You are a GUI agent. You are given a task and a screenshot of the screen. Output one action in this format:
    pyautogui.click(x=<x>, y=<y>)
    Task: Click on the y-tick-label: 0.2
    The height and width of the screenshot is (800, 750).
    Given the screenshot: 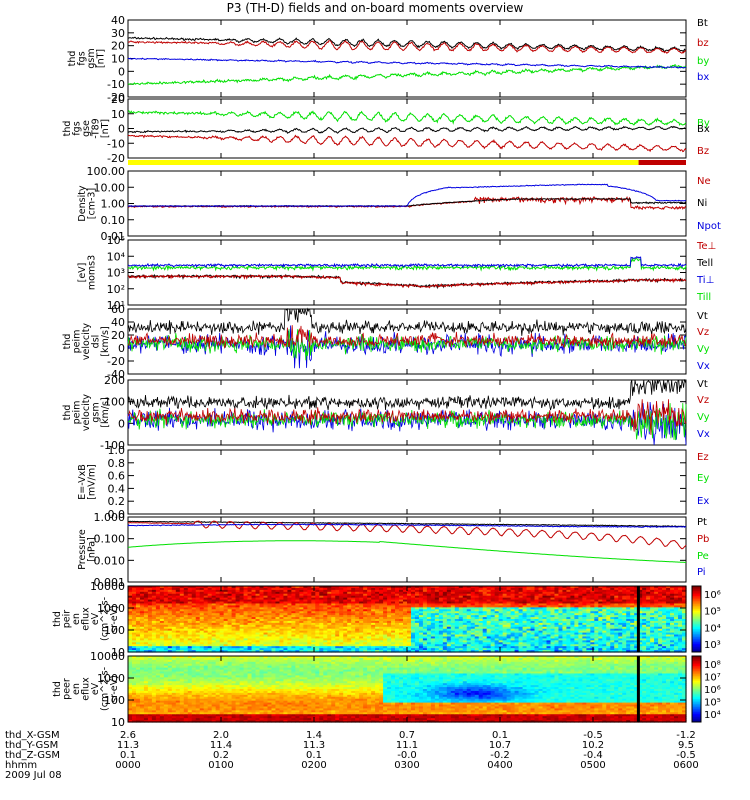 What is the action you would take?
    pyautogui.click(x=117, y=501)
    